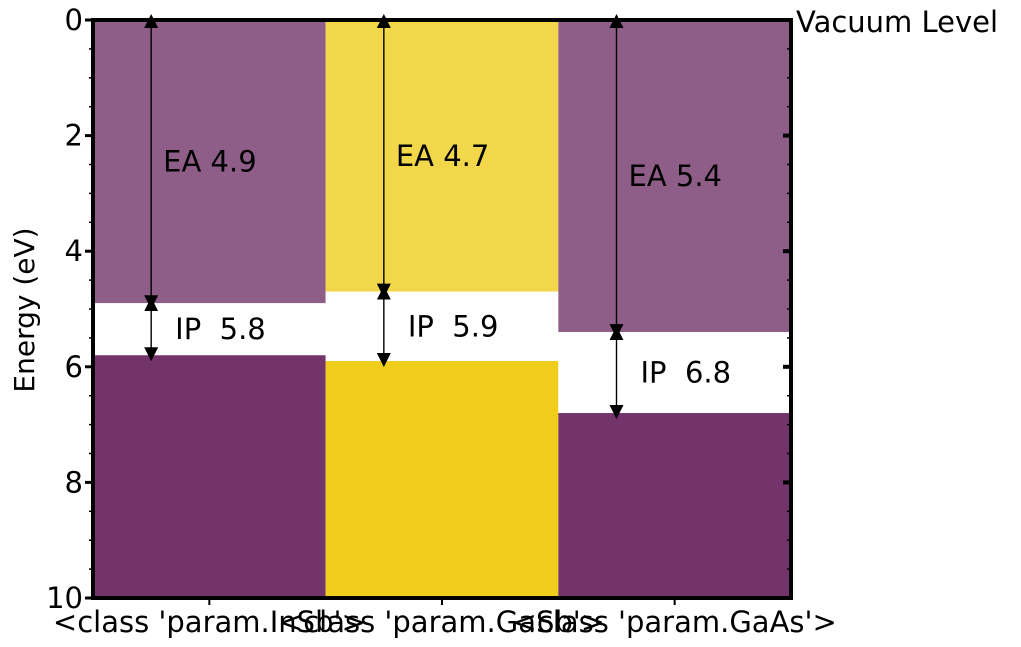  What do you see at coordinates (675, 622) in the screenshot?
I see `x-tick-label-3: <class 'param.GaAs'>` at bounding box center [675, 622].